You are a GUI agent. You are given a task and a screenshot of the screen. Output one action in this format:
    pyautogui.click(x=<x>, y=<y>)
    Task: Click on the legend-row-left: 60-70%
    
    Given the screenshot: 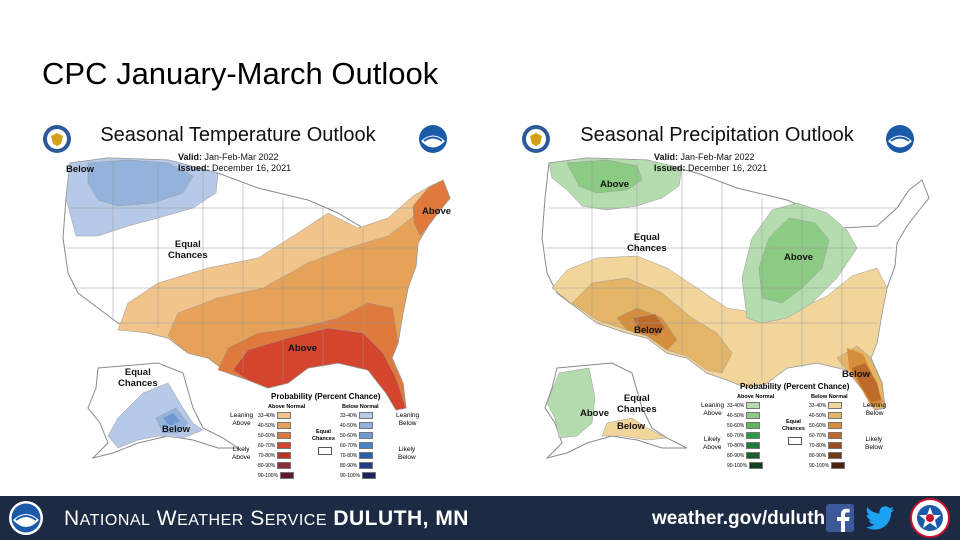 What is the action you would take?
    pyautogui.click(x=744, y=435)
    